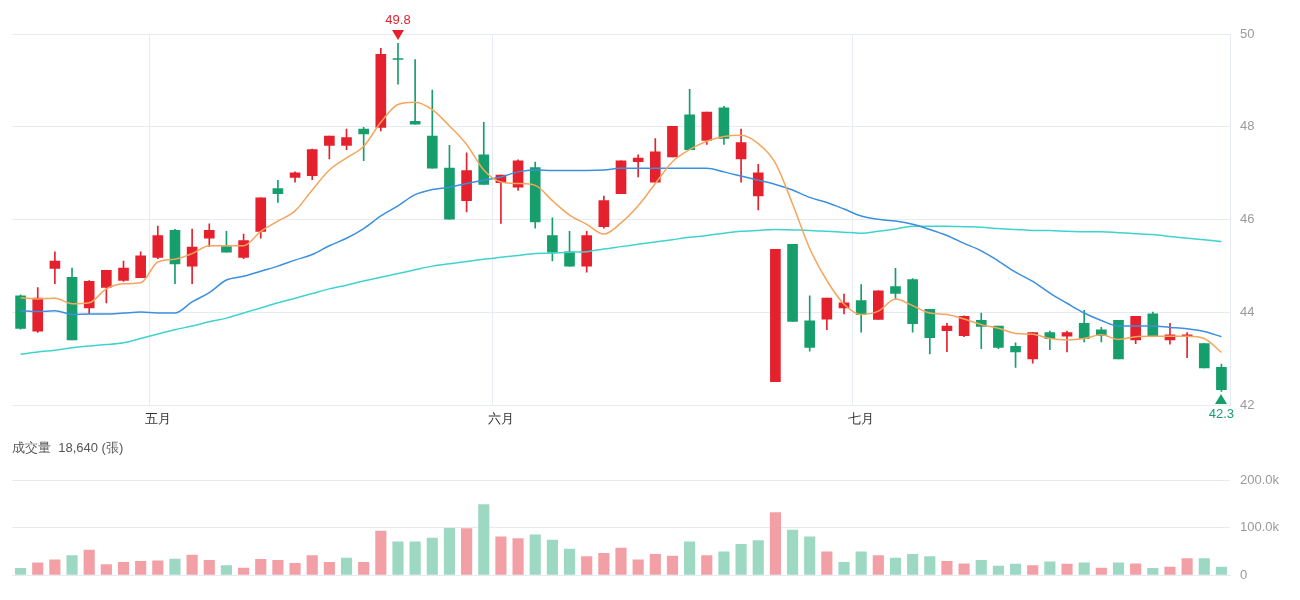 The height and width of the screenshot is (600, 1300). I want to click on x-tick-label: 六月, so click(500, 418).